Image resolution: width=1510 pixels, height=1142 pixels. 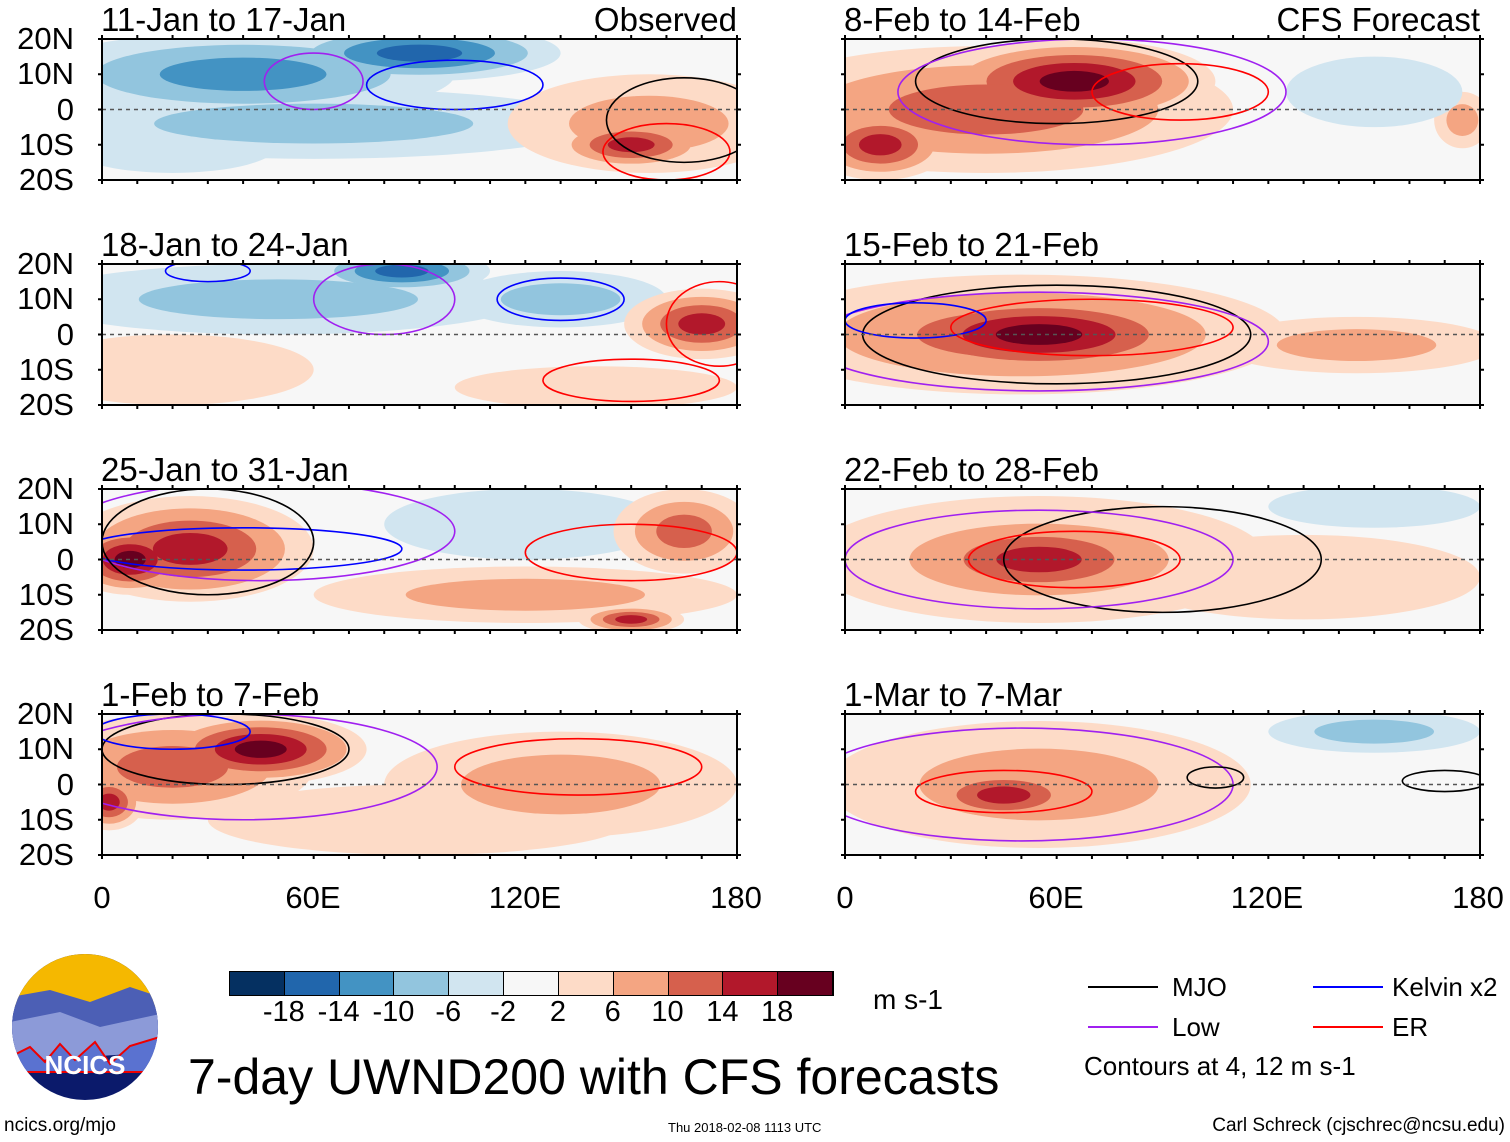 I want to click on legend-low-swatch, so click(x=1123, y=1027).